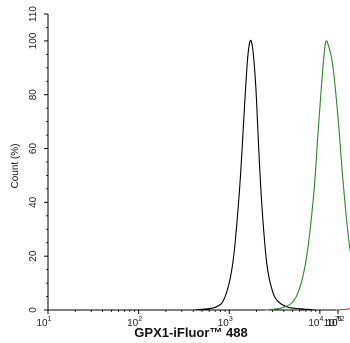 The image size is (350, 343). I want to click on x-tick-label: 10², so click(134, 322).